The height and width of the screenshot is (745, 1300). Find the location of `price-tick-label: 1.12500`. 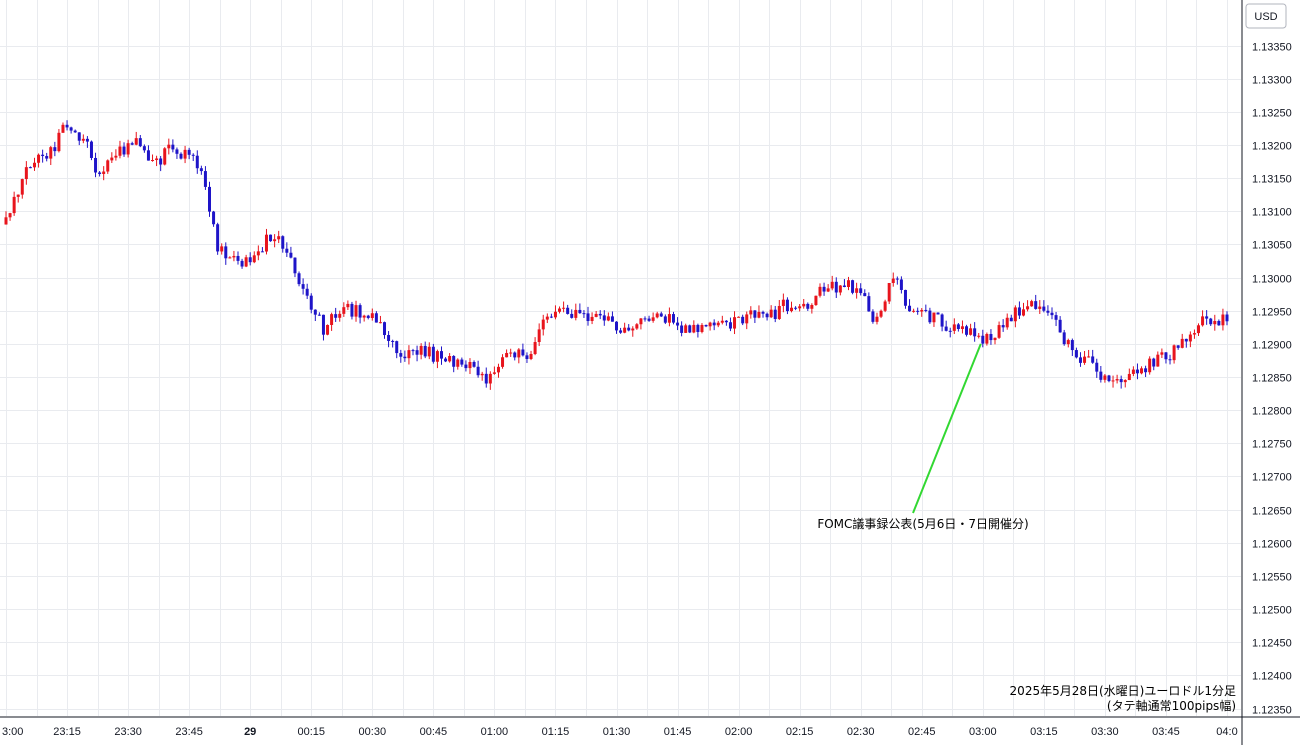

price-tick-label: 1.12500 is located at coordinates (1272, 611).